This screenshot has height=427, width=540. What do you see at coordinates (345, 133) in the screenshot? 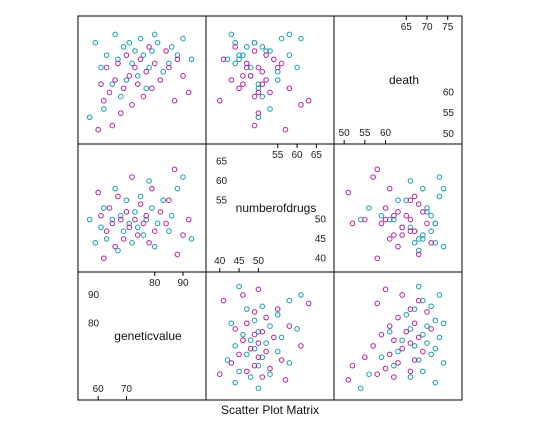
I see `tick-label: 50` at bounding box center [345, 133].